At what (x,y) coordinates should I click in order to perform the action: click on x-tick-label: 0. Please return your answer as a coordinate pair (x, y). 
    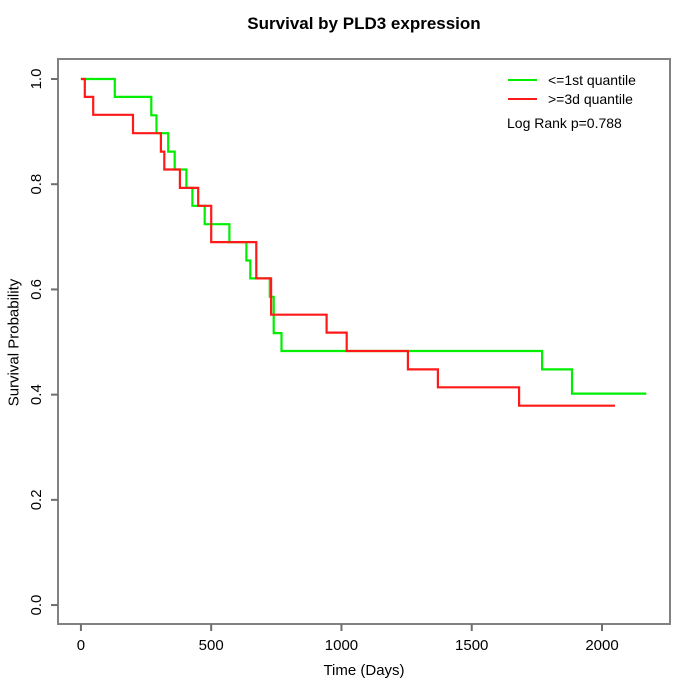
    Looking at the image, I should click on (81, 645).